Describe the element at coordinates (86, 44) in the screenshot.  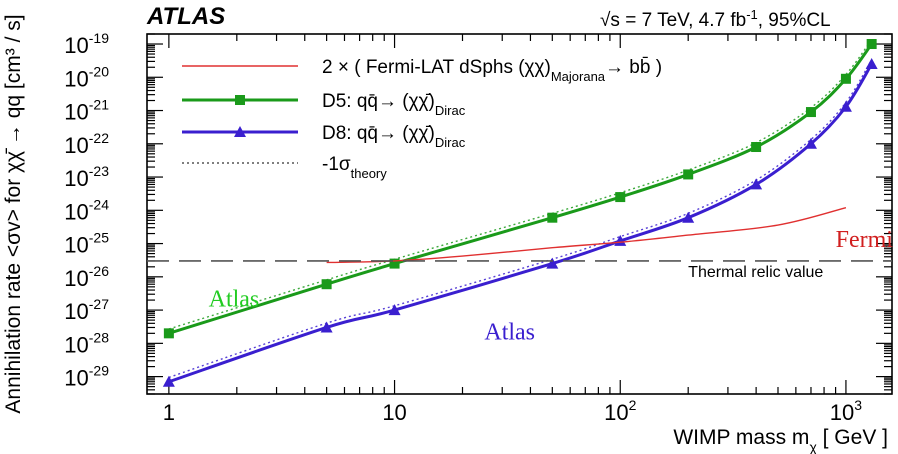
I see `y-tick-label: 10-19` at that location.